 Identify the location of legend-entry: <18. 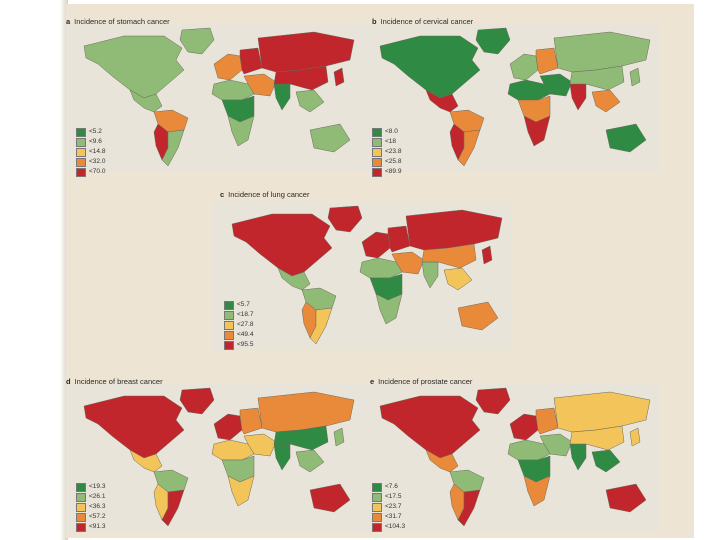
(386, 142).